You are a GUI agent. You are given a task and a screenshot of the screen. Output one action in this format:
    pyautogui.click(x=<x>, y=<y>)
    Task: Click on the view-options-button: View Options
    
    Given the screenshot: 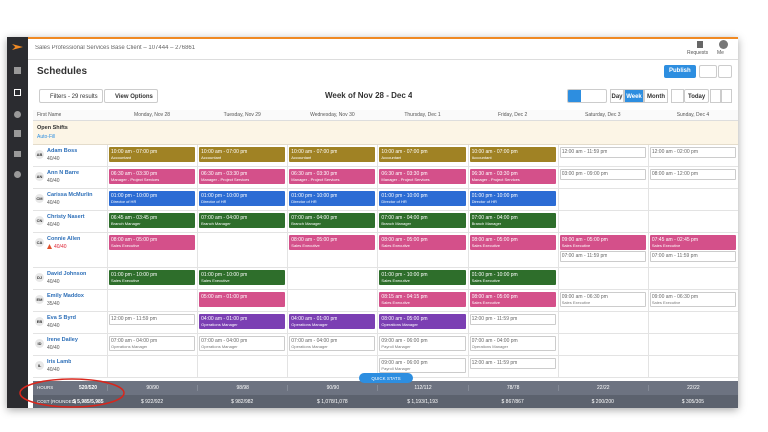 What is the action you would take?
    pyautogui.click(x=131, y=96)
    